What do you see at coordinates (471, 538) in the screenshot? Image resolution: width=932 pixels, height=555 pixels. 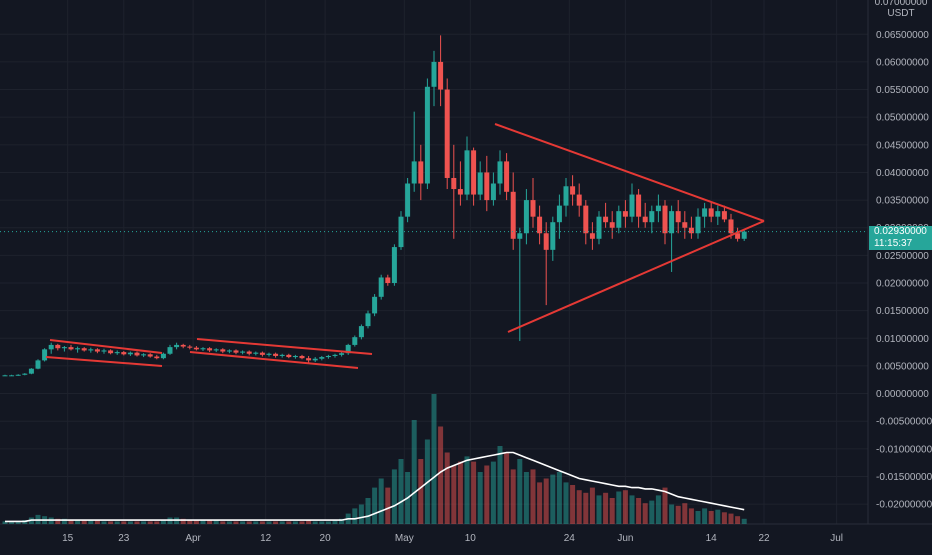 I see `time-tick-label: 10` at bounding box center [471, 538].